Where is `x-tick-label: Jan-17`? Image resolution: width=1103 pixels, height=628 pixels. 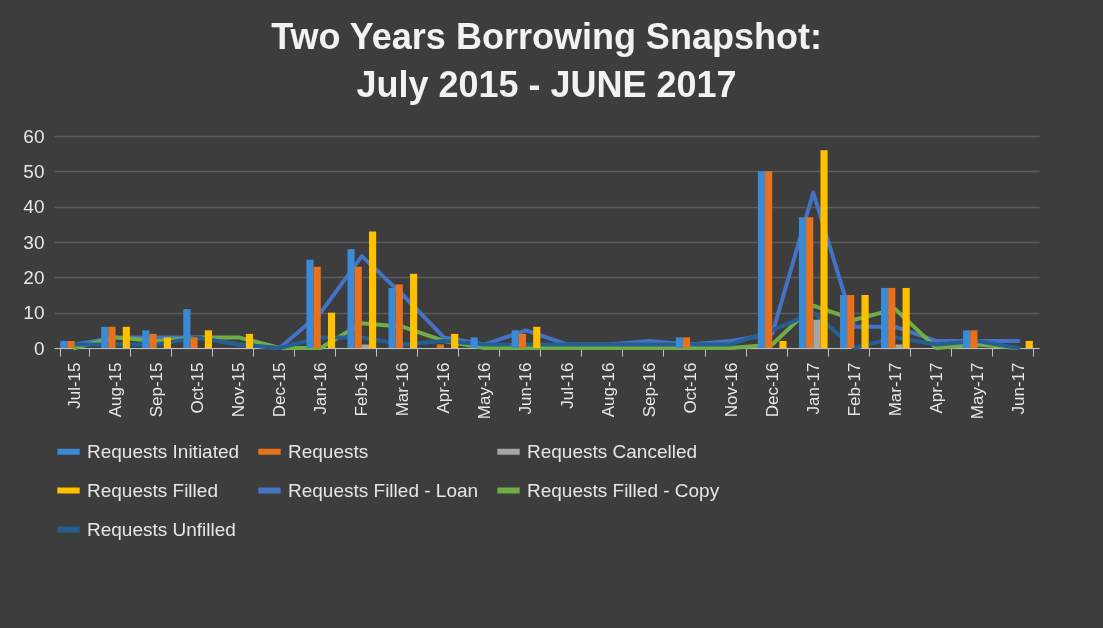 x-tick-label: Jan-17 is located at coordinates (813, 388).